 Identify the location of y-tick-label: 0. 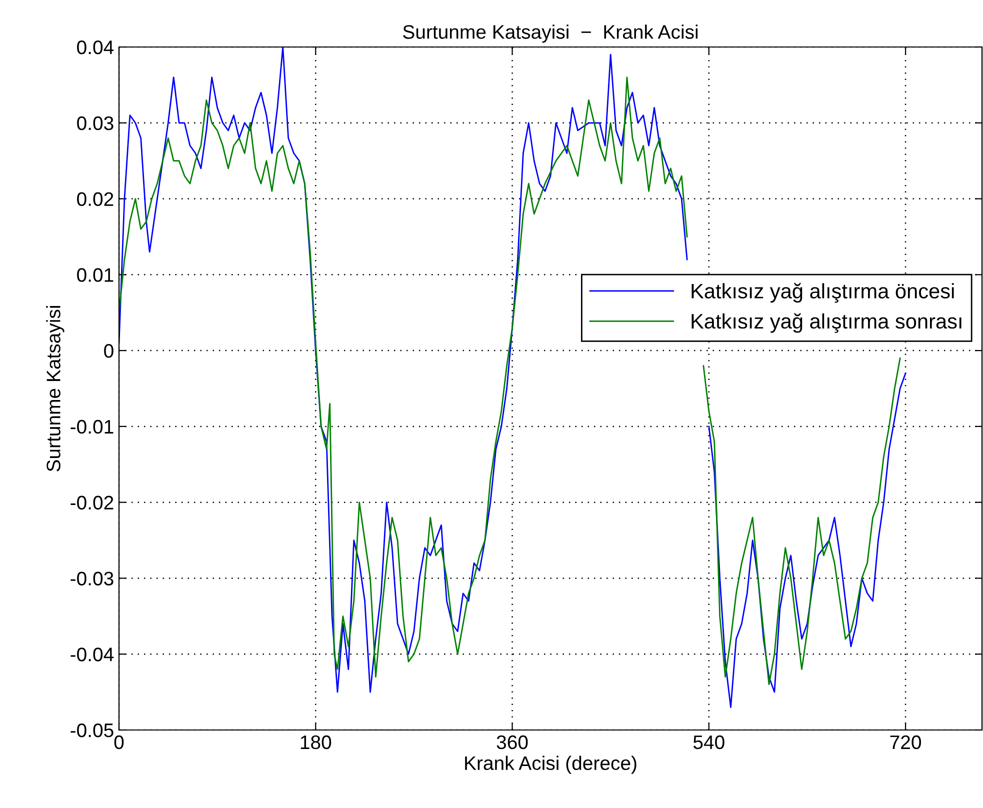
(109, 351).